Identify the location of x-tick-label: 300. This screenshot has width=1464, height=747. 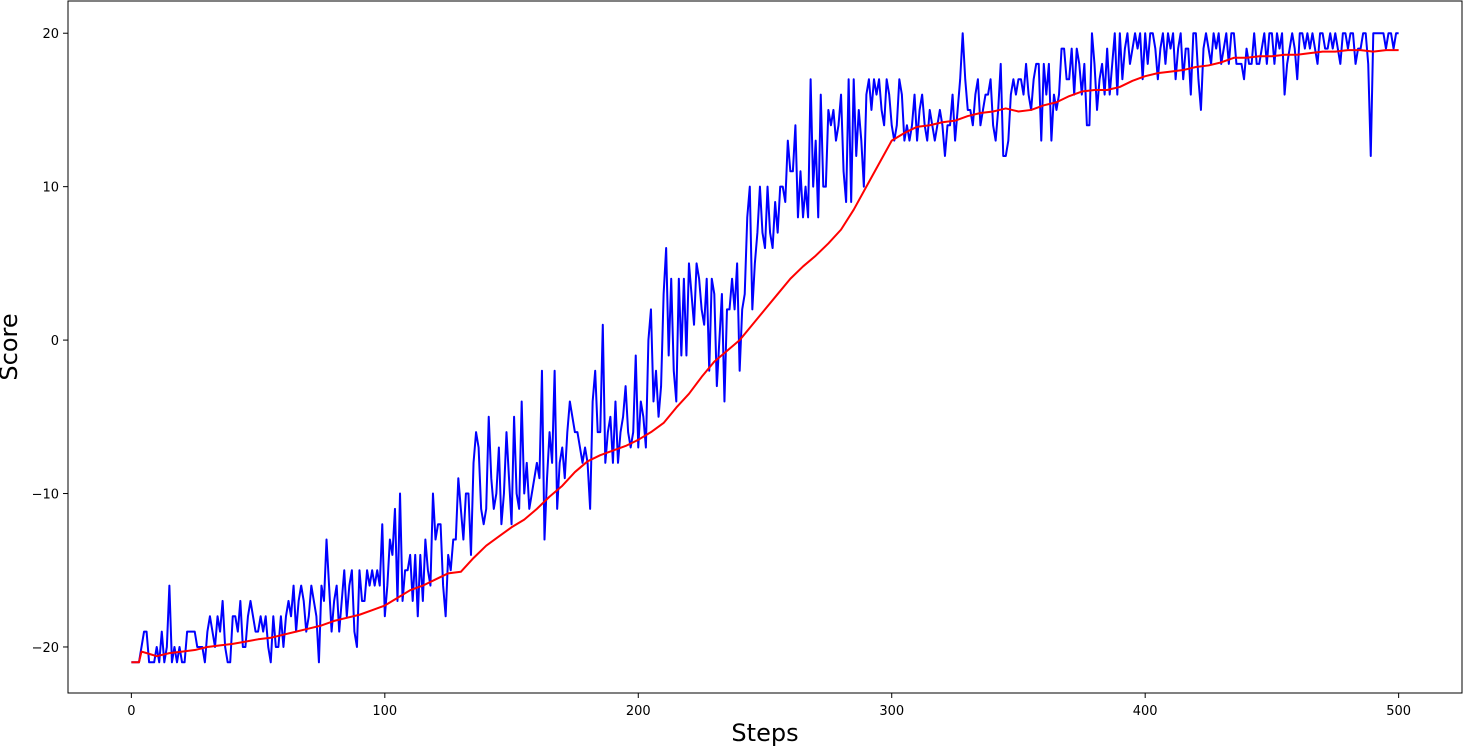
(891, 711).